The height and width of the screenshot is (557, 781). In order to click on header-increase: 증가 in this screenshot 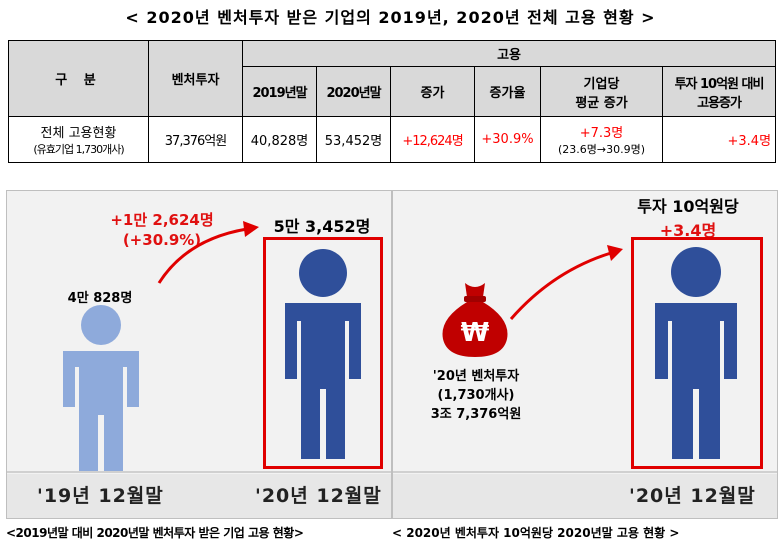, I will do `click(432, 91)`.